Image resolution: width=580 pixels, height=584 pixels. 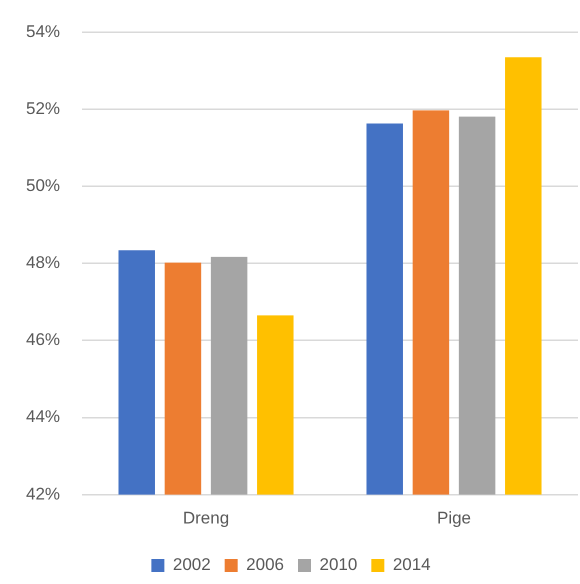 I want to click on y-tick-label: 48%, so click(x=43, y=262).